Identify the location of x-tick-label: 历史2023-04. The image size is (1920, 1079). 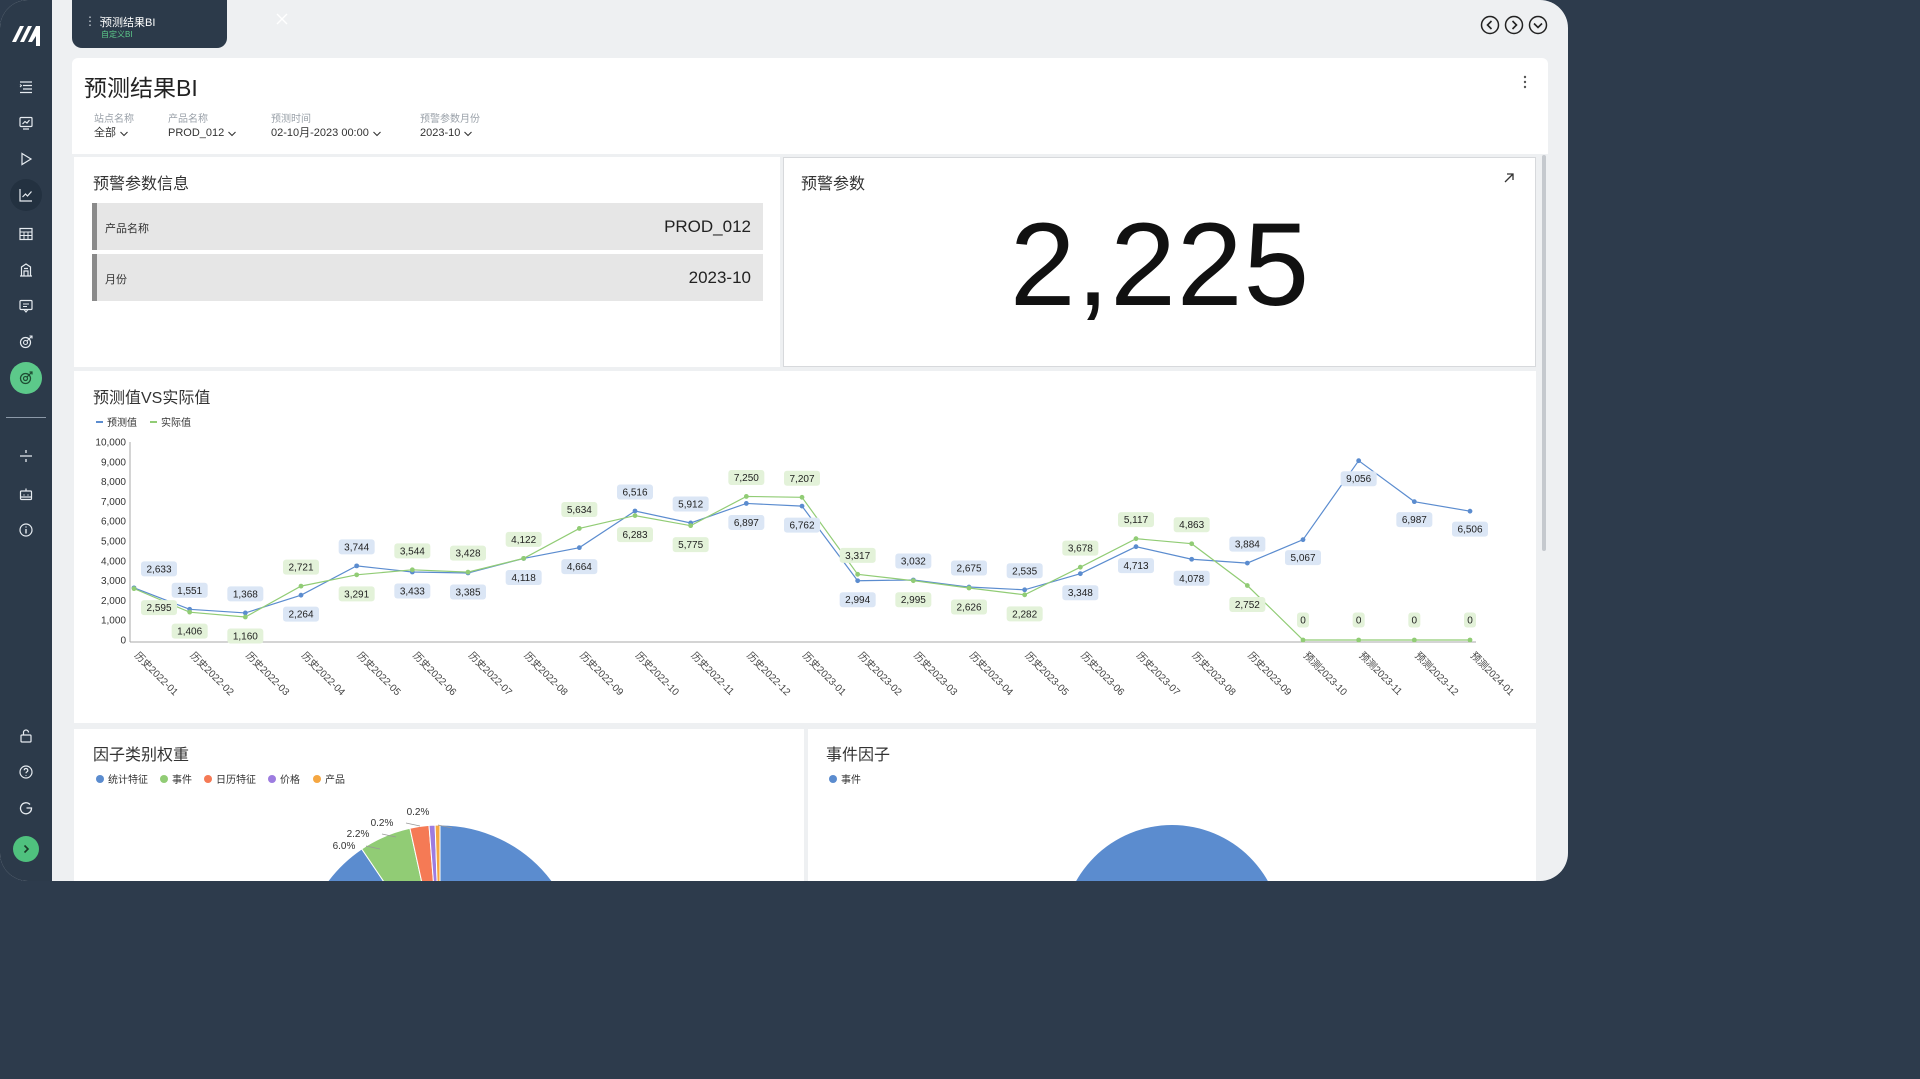
(991, 674).